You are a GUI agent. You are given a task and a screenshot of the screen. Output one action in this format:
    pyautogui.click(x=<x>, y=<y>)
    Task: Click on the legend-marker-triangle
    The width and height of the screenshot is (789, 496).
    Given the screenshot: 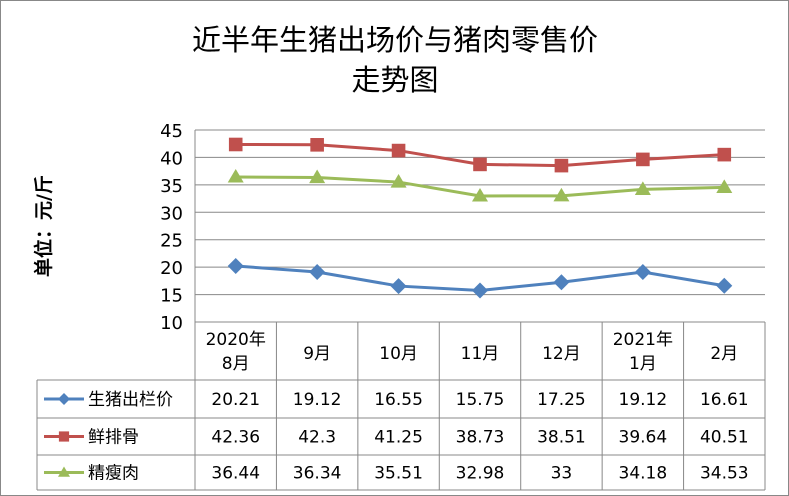 What is the action you would take?
    pyautogui.click(x=64, y=471)
    